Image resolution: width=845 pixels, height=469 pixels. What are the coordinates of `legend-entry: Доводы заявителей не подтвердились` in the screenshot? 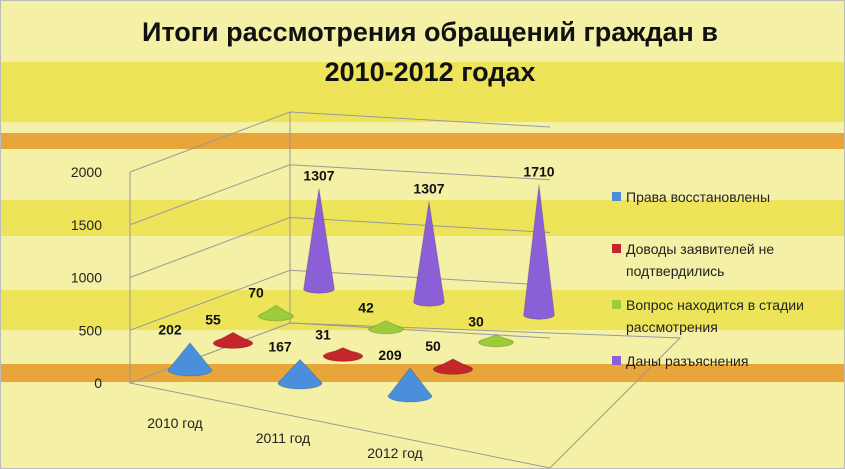 It's located at (728, 260).